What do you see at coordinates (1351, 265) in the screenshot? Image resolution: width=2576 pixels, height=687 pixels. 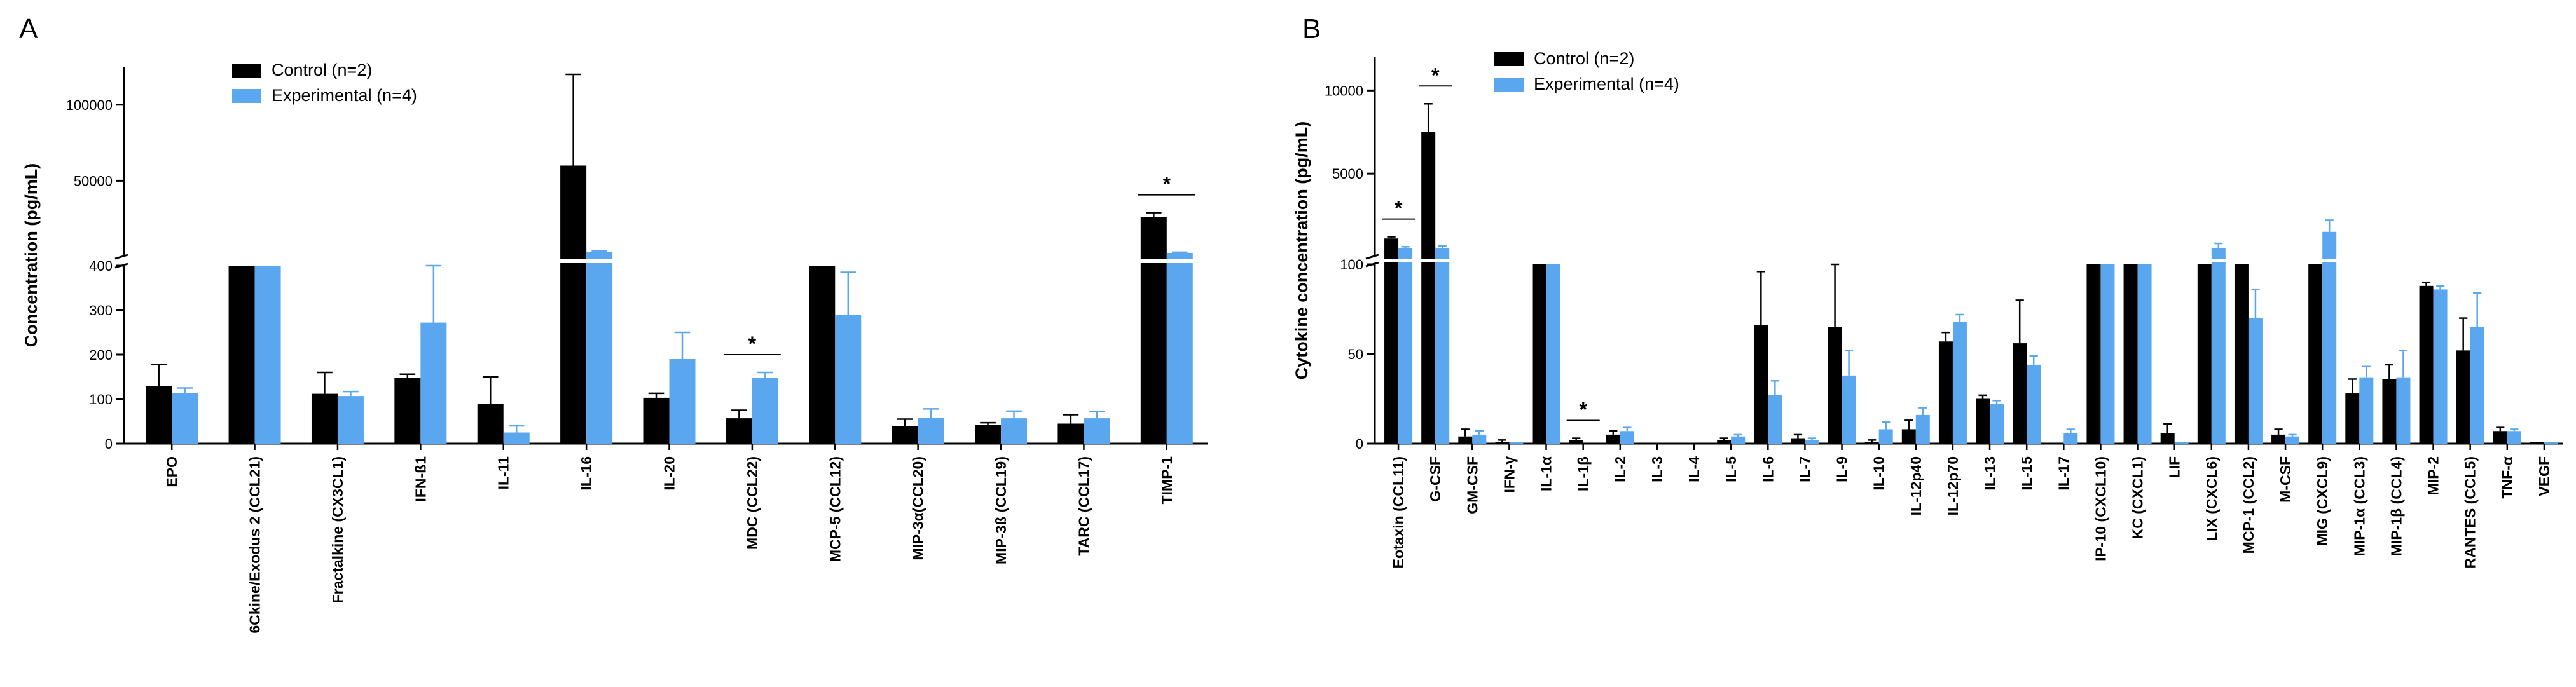 I see `y-tick-label: 100` at bounding box center [1351, 265].